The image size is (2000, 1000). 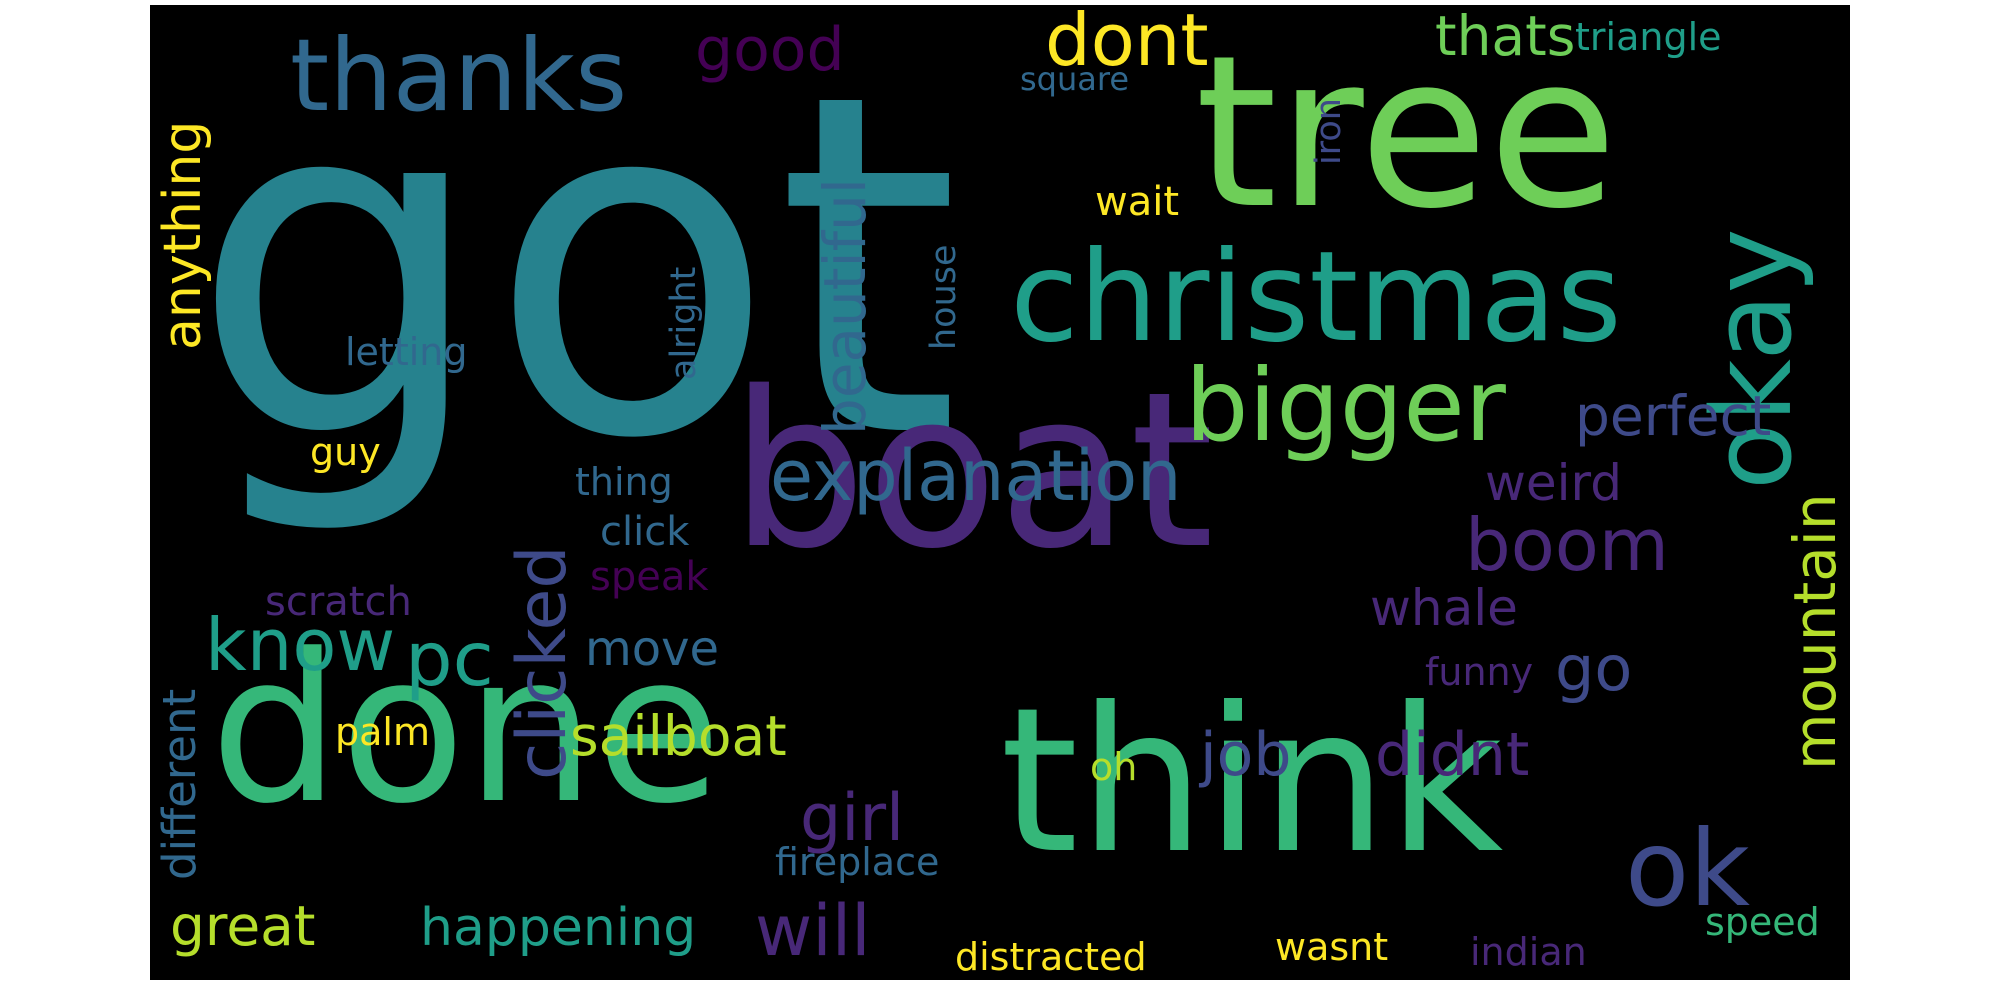 I want to click on word-great: great, so click(x=242, y=926).